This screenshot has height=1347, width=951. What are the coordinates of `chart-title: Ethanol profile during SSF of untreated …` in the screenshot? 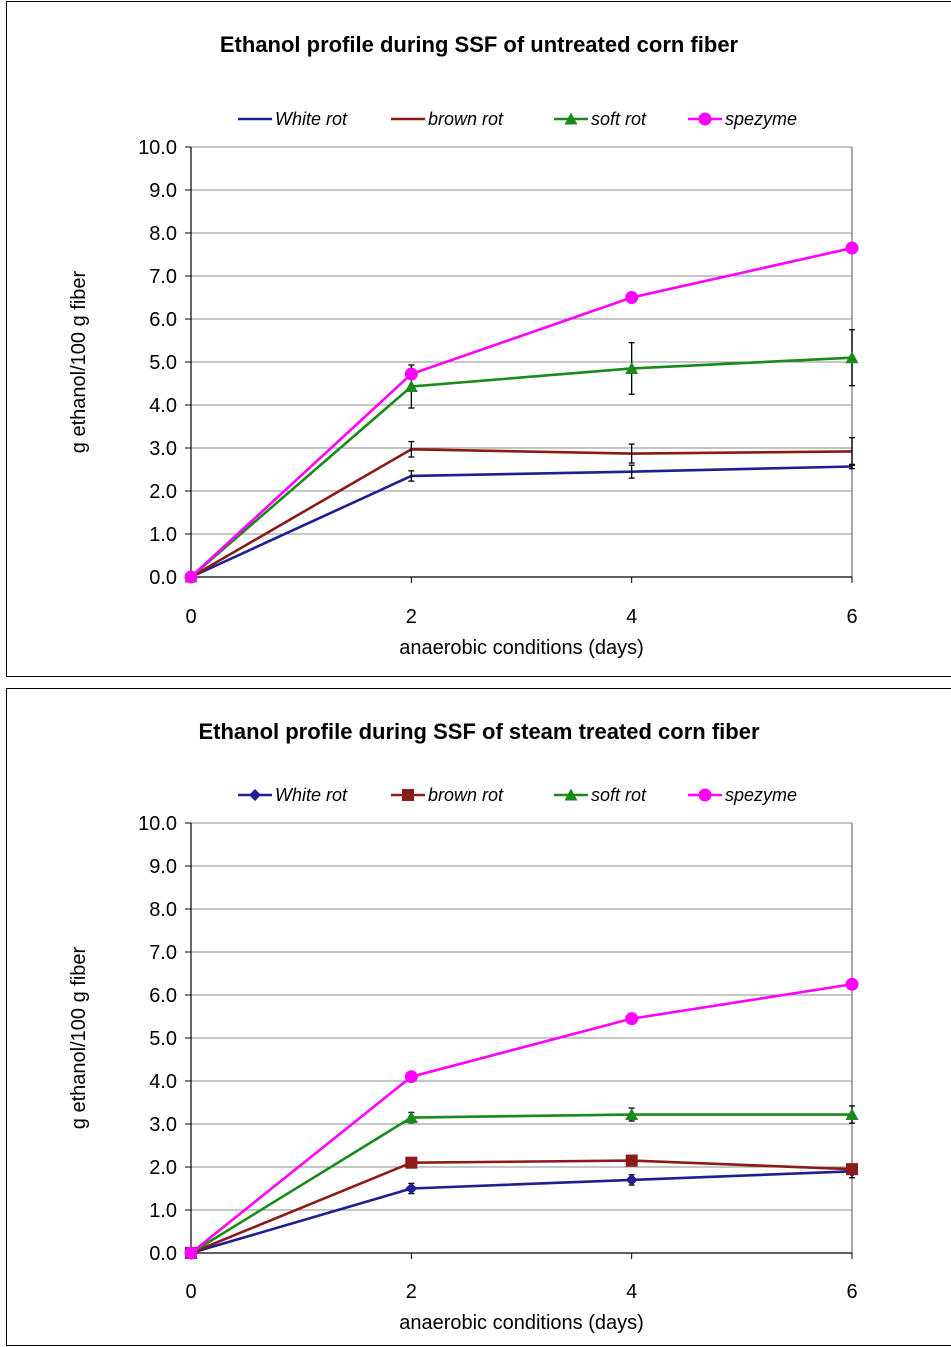 It's located at (479, 44).